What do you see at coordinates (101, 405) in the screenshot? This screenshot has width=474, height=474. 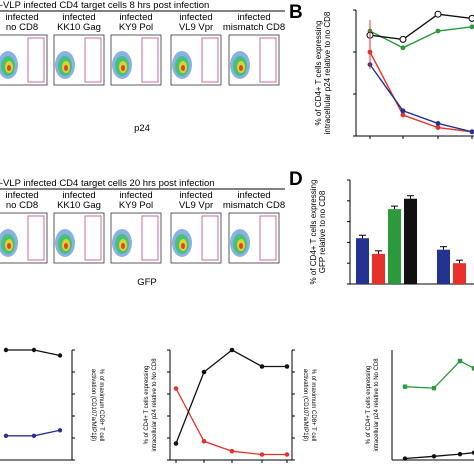 I see `y2-axis-label-line: % of maximum CD8+ T cell` at bounding box center [101, 405].